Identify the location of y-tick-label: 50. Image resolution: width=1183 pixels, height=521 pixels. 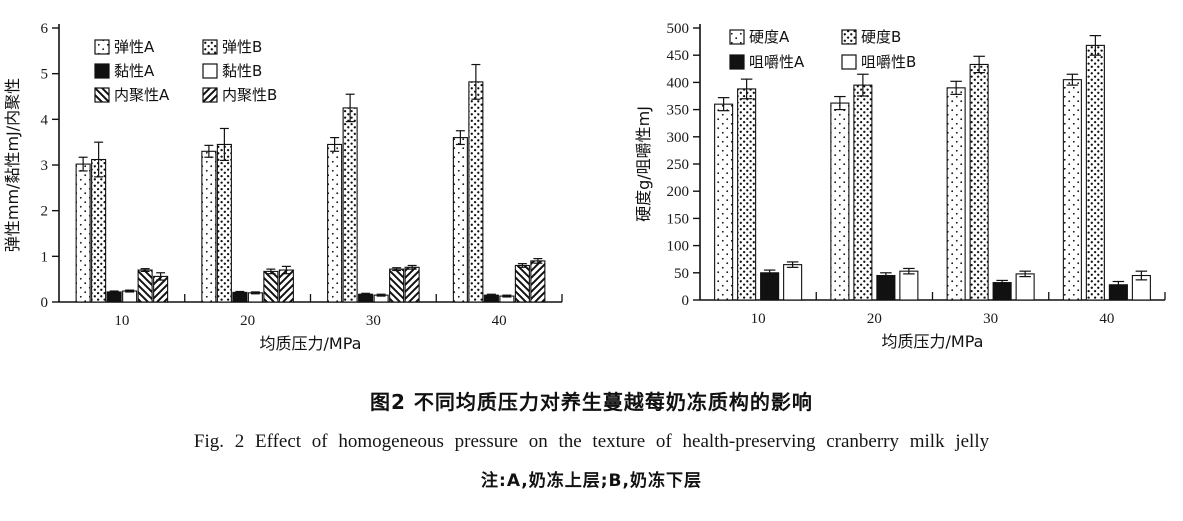
(681, 274).